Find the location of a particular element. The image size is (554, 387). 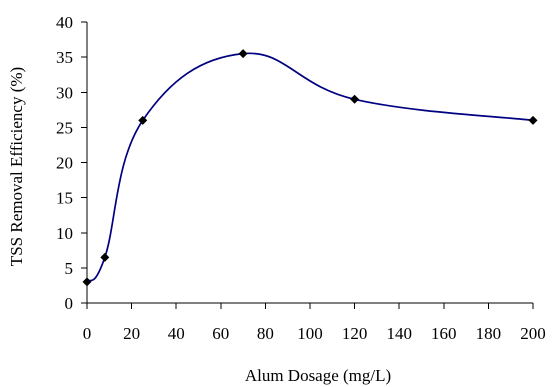

x-tick-label: 0 is located at coordinates (87, 333).